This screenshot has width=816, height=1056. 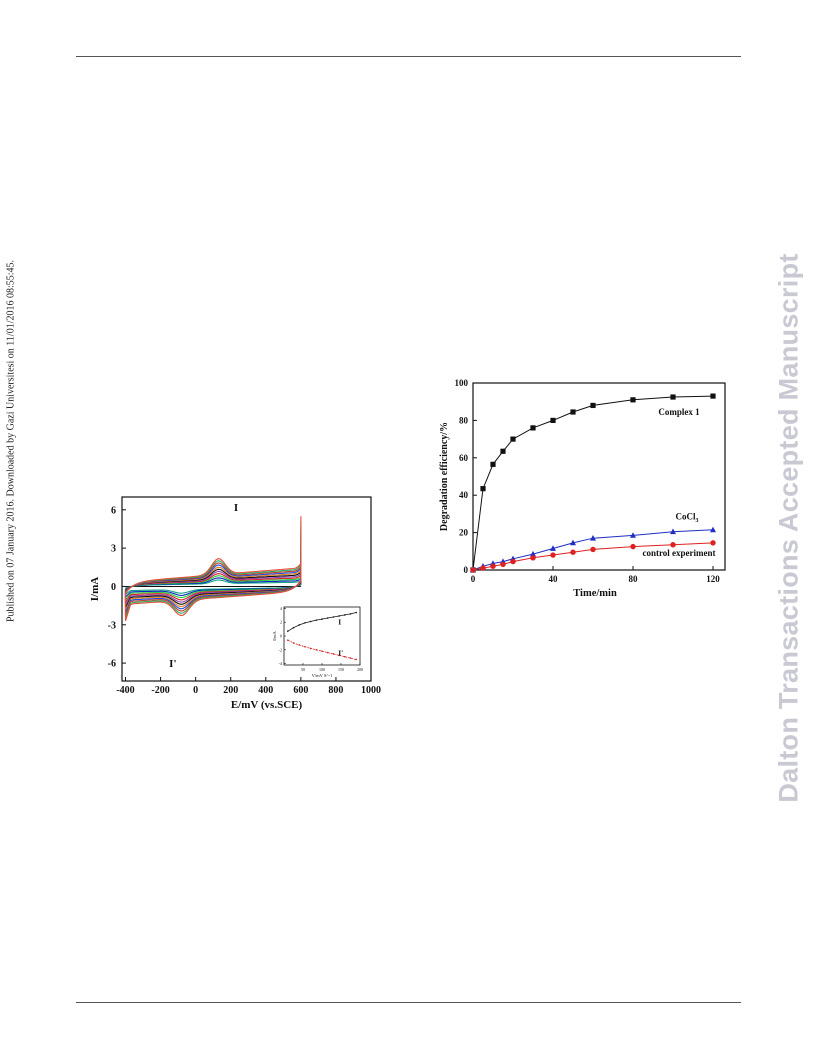 I want to click on deg-y-tick-label: 60, so click(x=464, y=458).